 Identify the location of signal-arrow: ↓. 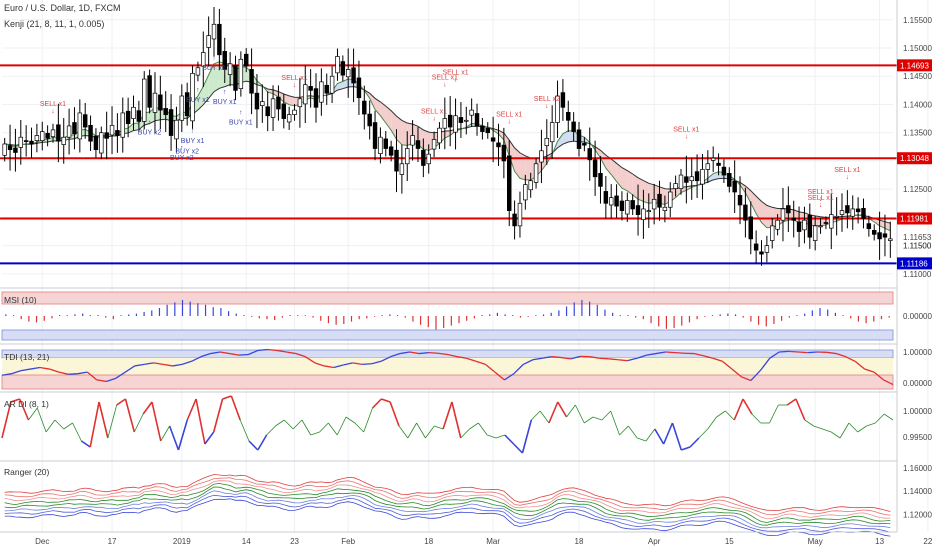
(509, 121).